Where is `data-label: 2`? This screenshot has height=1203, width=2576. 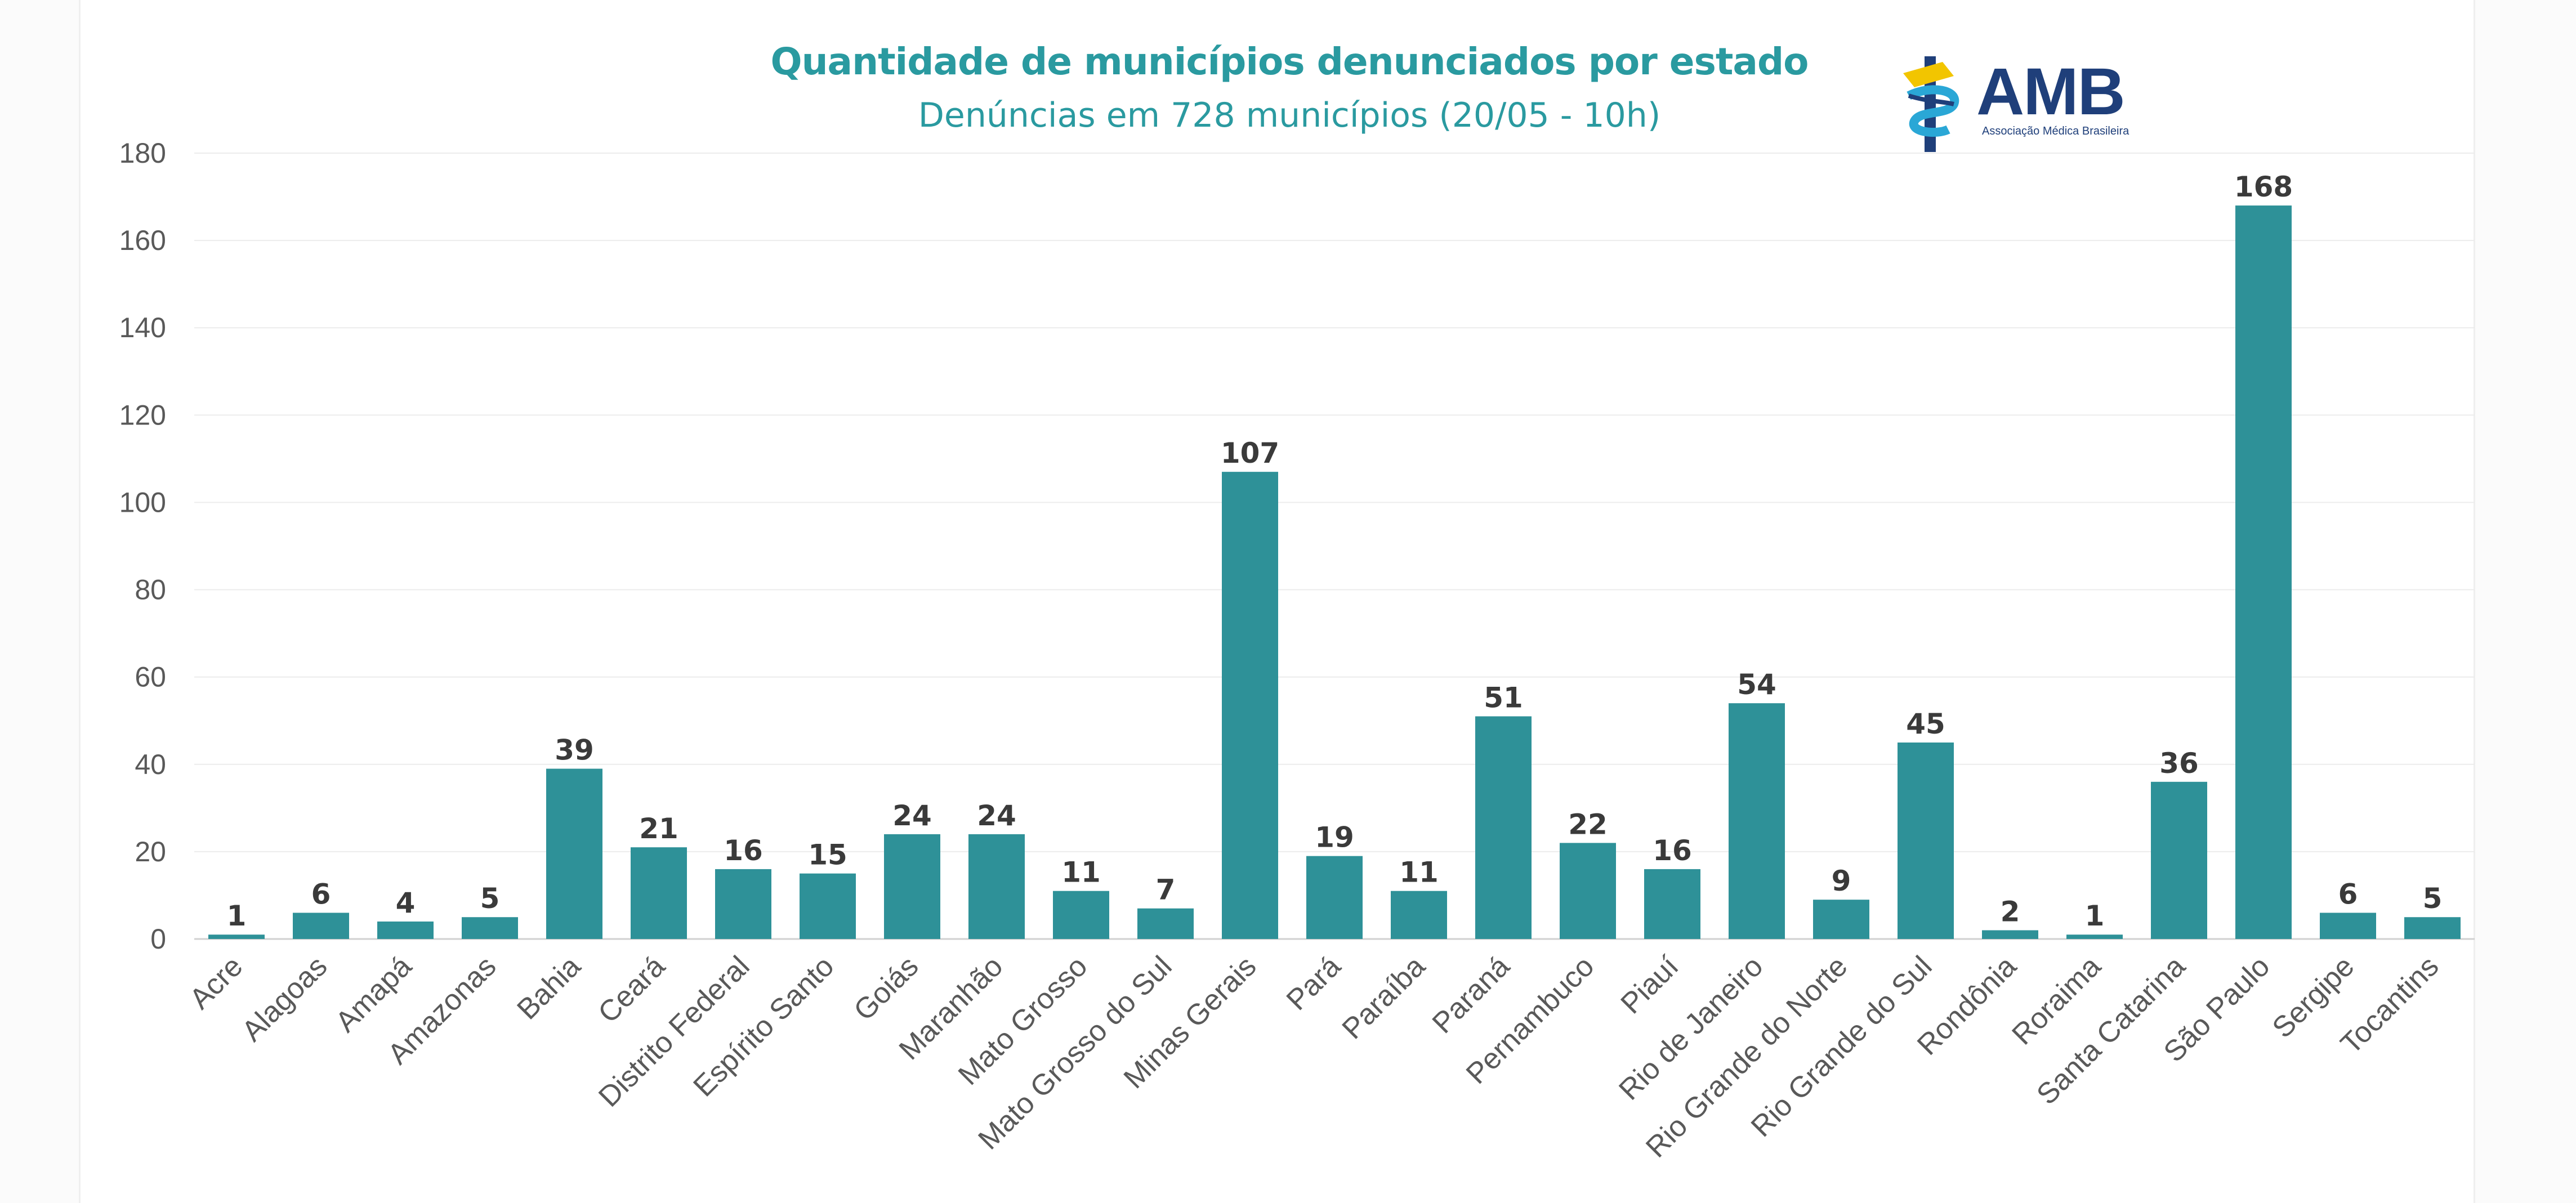
data-label: 2 is located at coordinates (2010, 911).